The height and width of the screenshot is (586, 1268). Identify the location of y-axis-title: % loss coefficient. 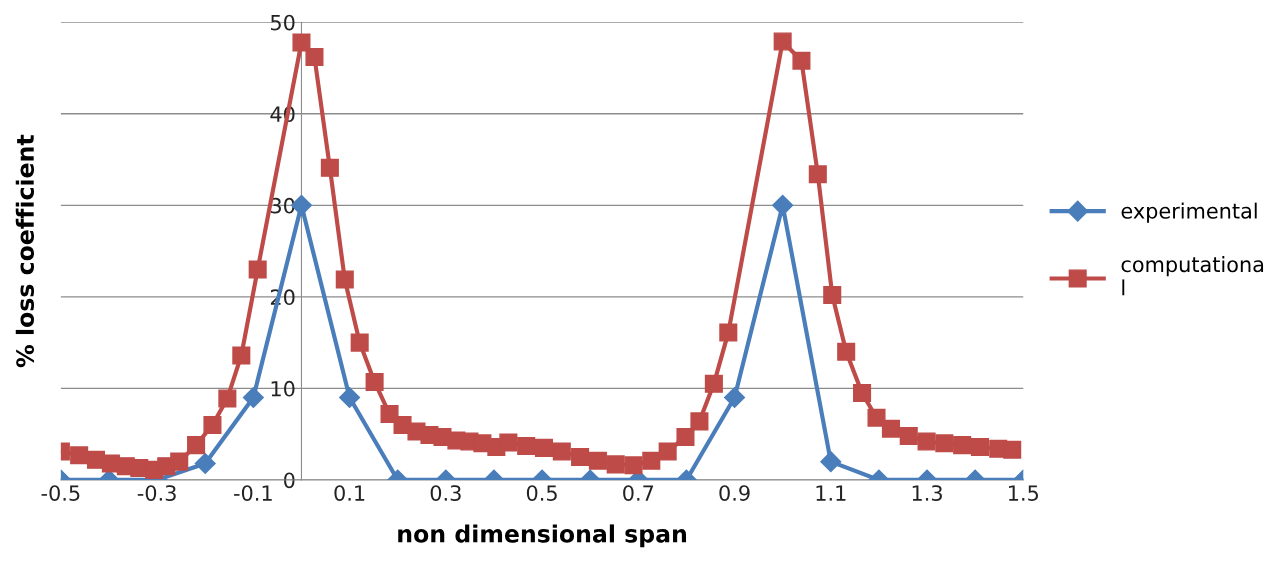
(25, 251).